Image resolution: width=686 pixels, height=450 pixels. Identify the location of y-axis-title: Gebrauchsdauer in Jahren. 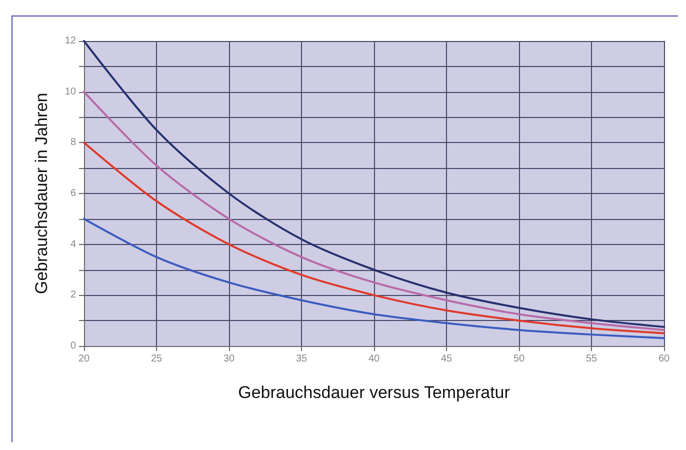
(41, 193).